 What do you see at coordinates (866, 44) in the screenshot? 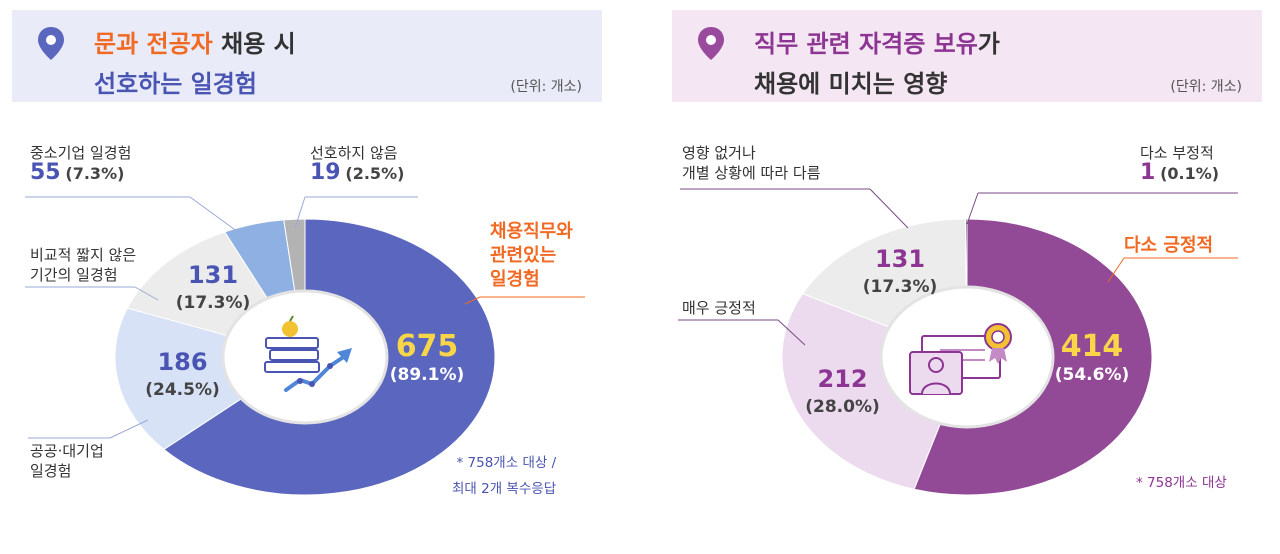
I see `right-title-highlight: 직무 관련 자격증 보유` at bounding box center [866, 44].